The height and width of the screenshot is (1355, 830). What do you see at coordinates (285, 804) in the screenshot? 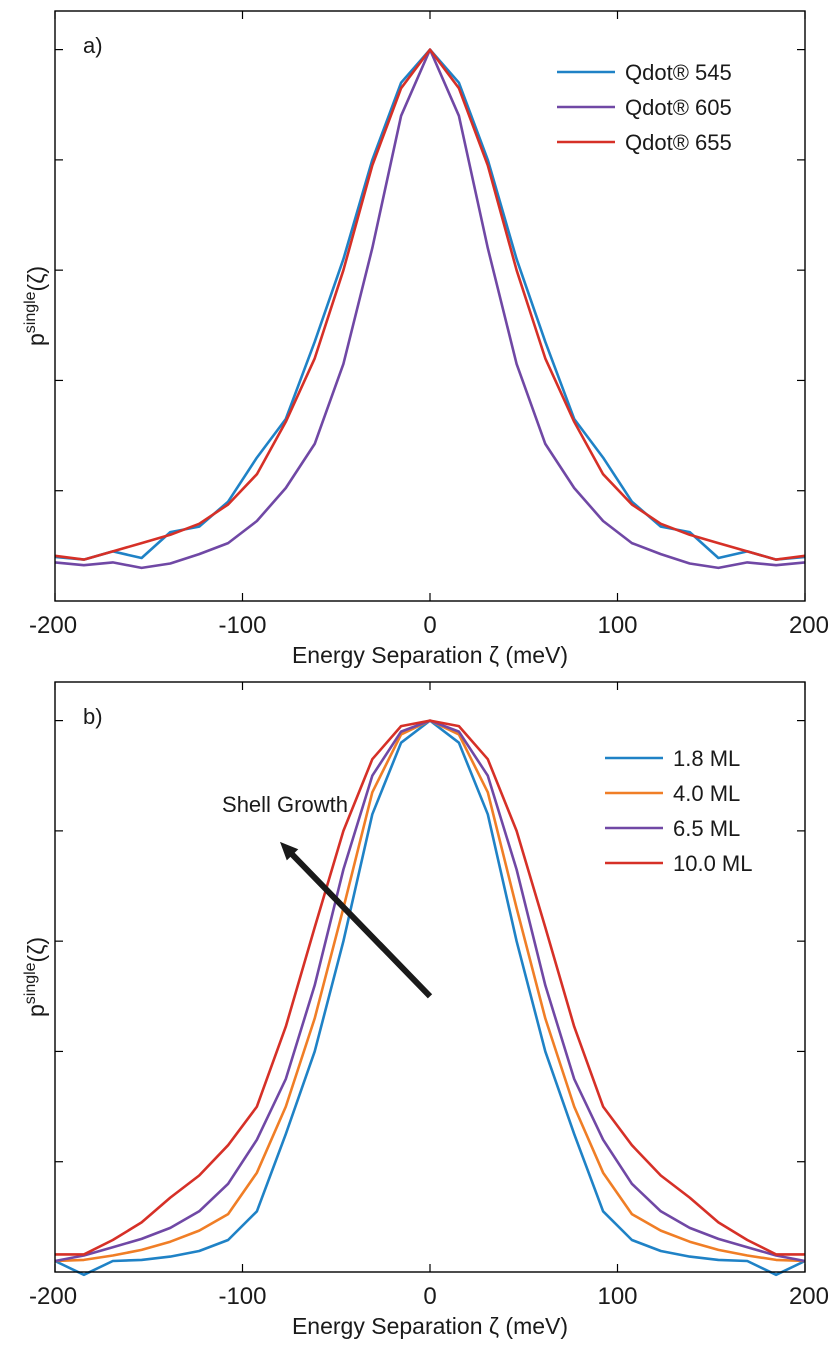
I see `annotation-text: Shell Growth` at bounding box center [285, 804].